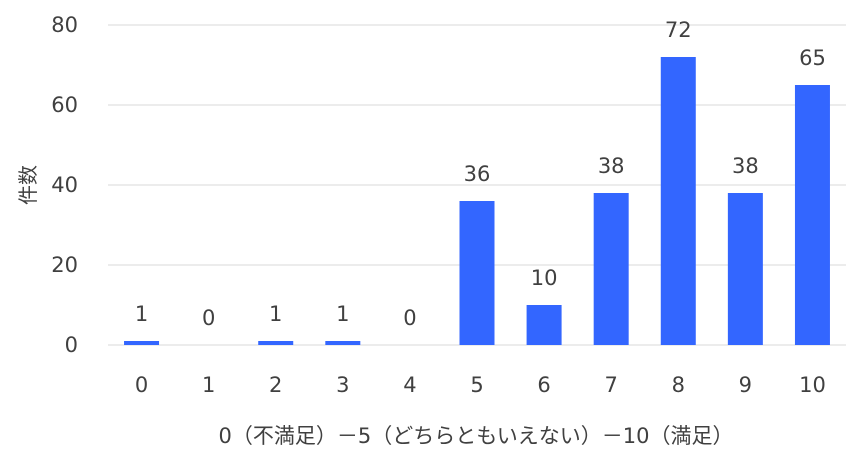  Describe the element at coordinates (64, 25) in the screenshot. I see `y-tick-label: 80` at that location.